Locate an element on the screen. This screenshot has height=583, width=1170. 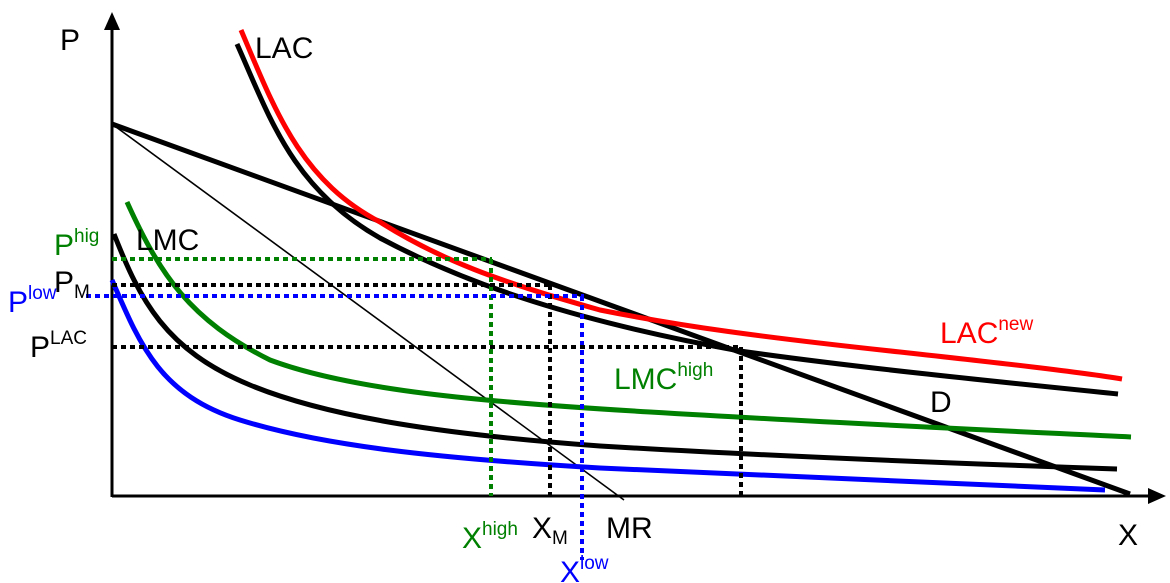
x-low-label: Xlow is located at coordinates (584, 568).